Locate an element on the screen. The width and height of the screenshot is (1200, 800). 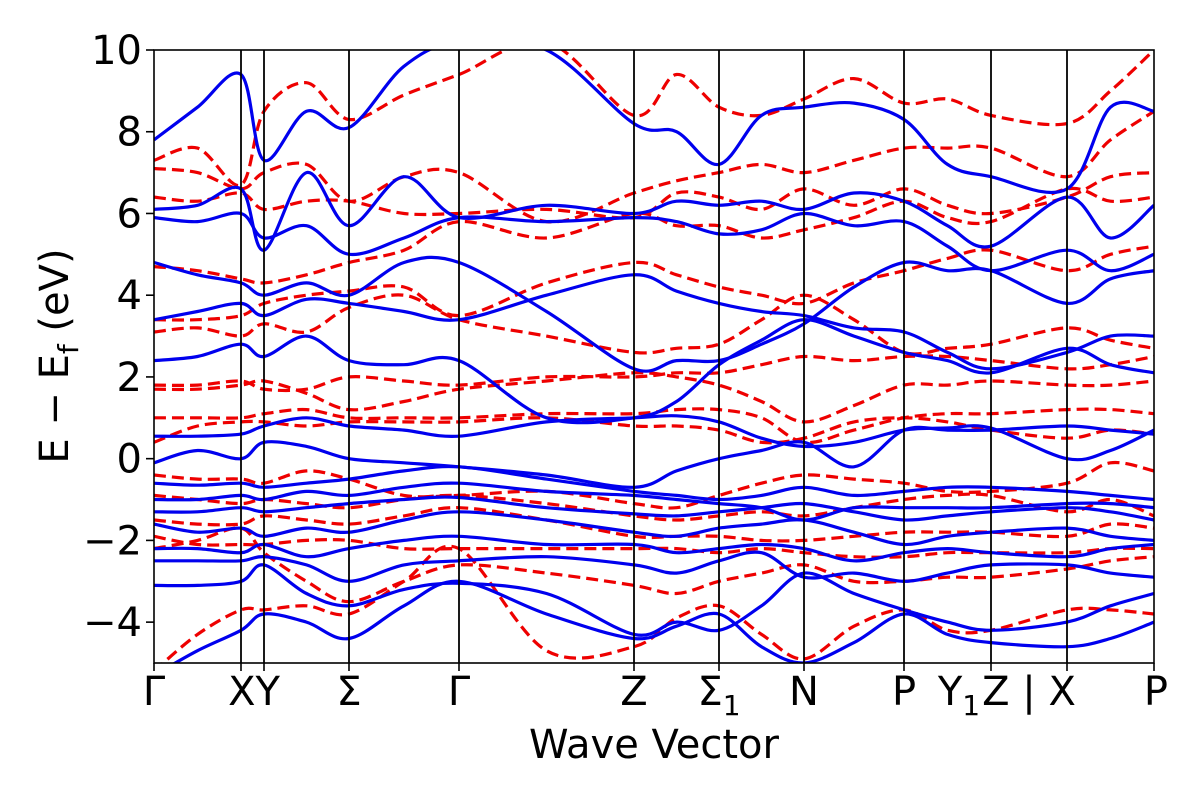
x-axis: Γ XY Σ Γ Z Σ1 N P Y1 Z | X P is located at coordinates (655, 692).